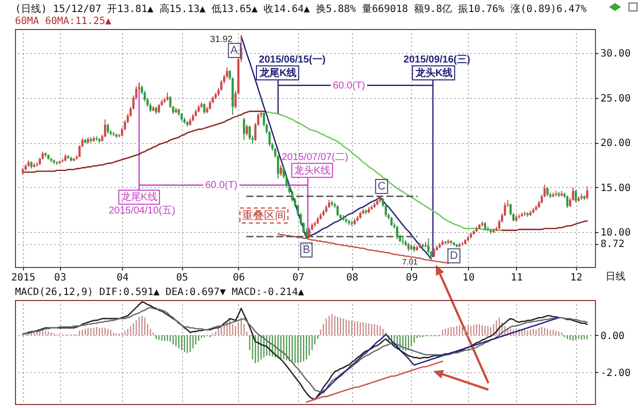  I want to click on annotation: B, so click(306, 250).